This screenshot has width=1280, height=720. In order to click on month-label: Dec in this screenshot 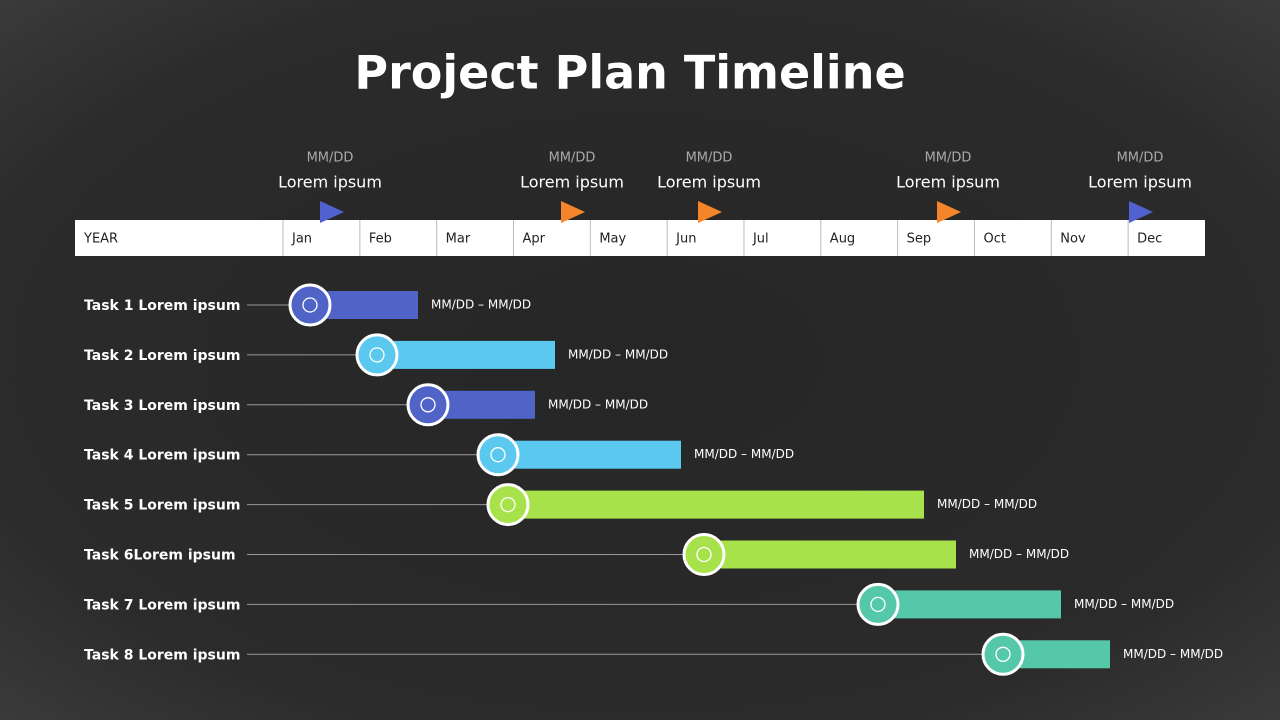, I will do `click(1149, 239)`.